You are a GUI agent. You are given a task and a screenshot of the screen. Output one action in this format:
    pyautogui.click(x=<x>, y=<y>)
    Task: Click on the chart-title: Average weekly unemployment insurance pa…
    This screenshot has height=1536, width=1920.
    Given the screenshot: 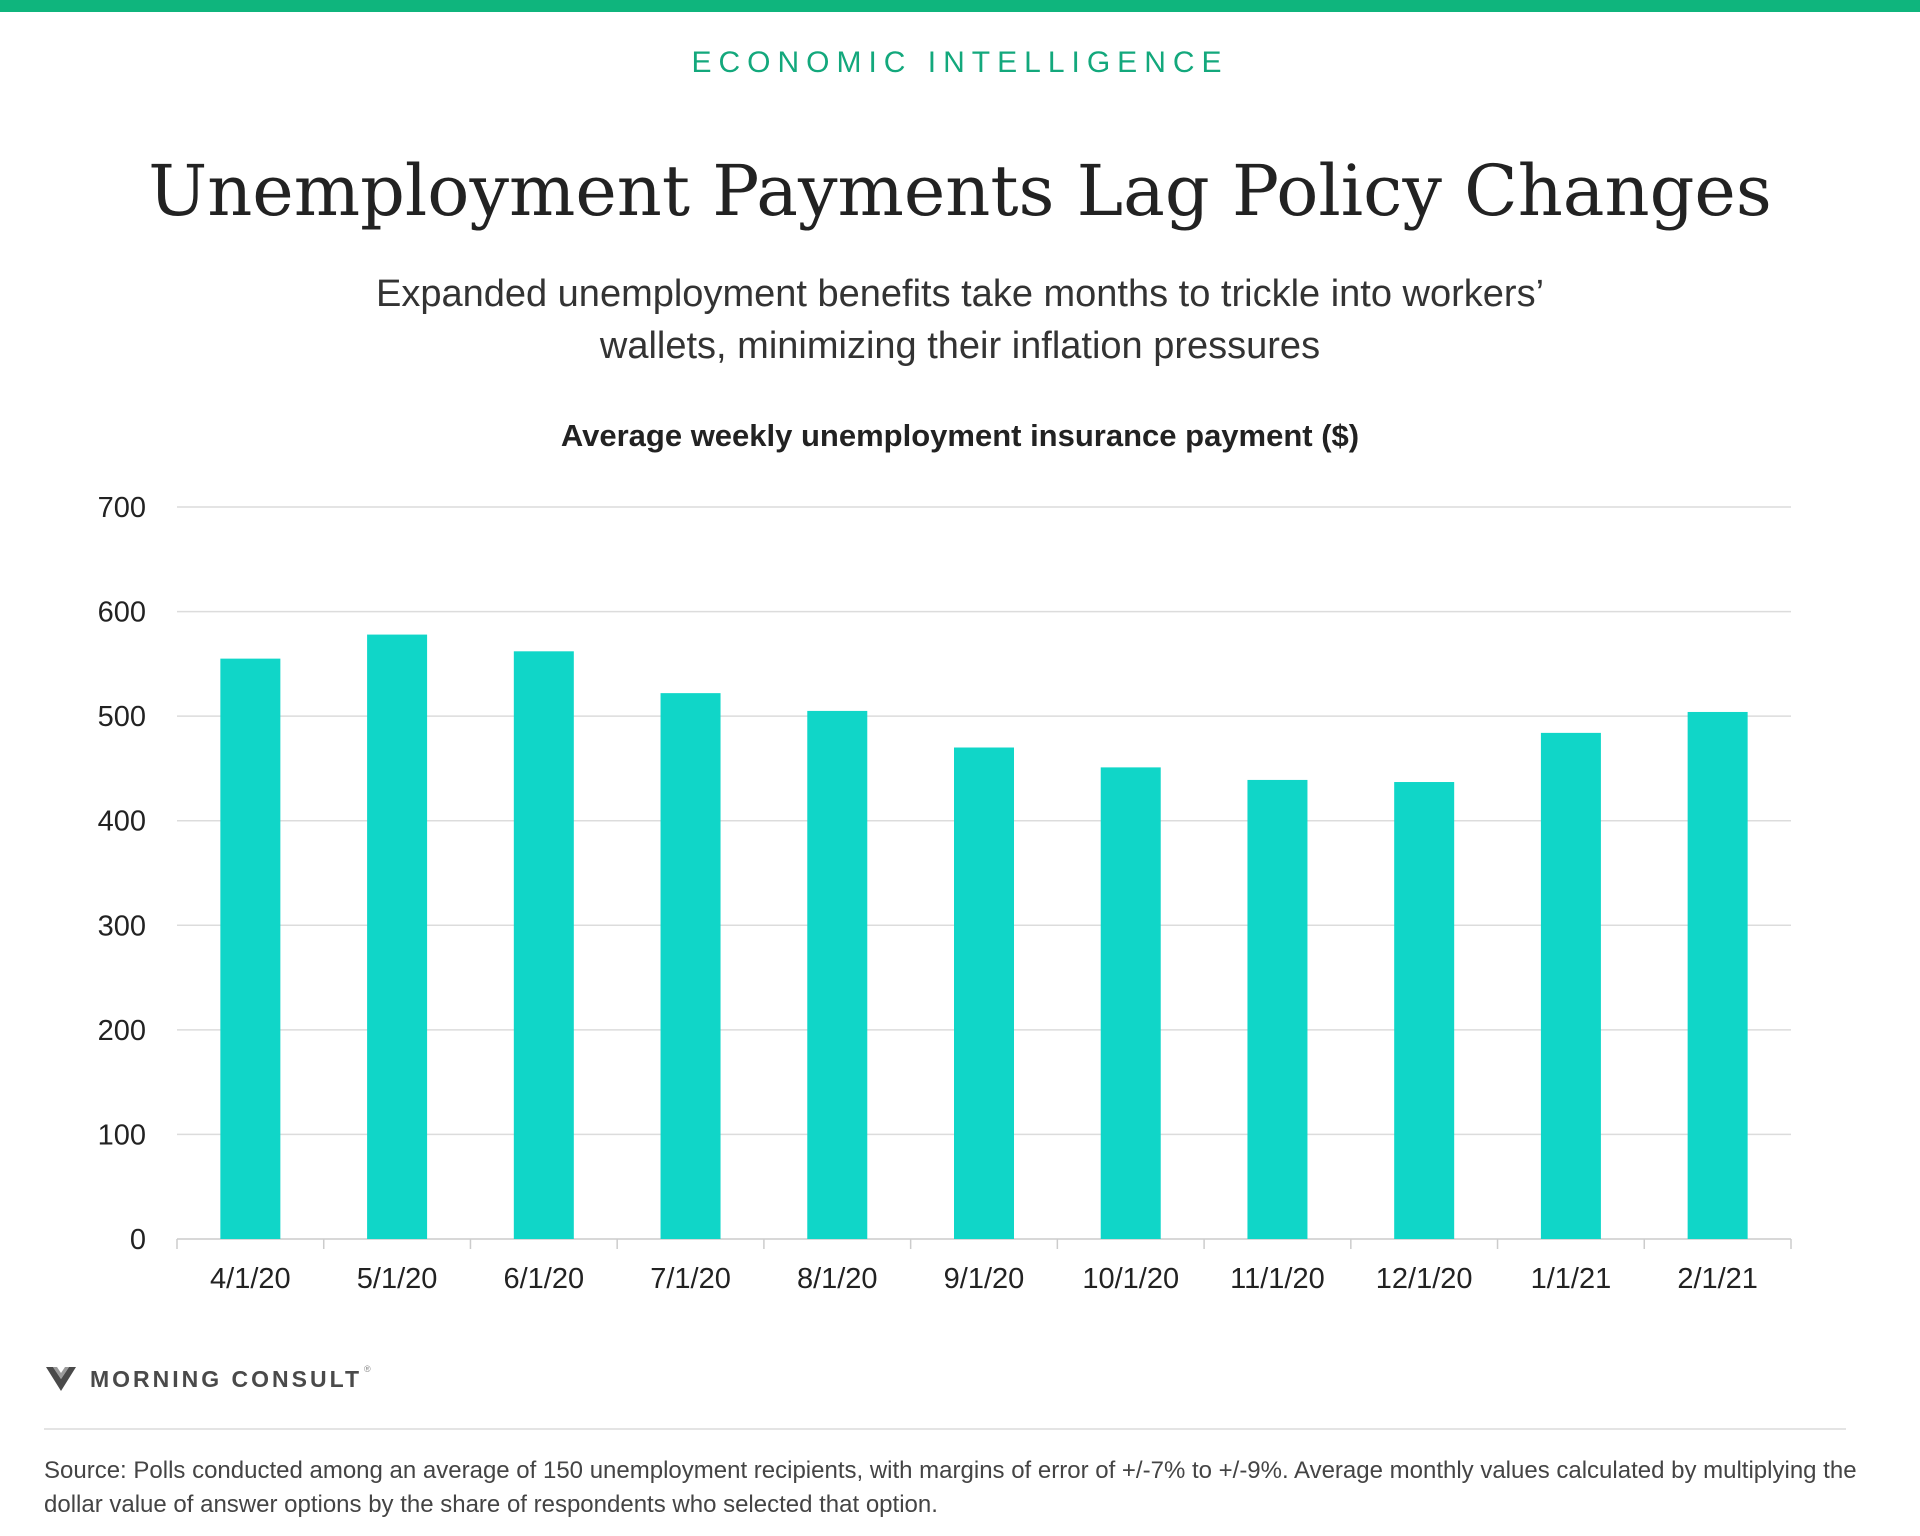 What is the action you would take?
    pyautogui.click(x=960, y=435)
    